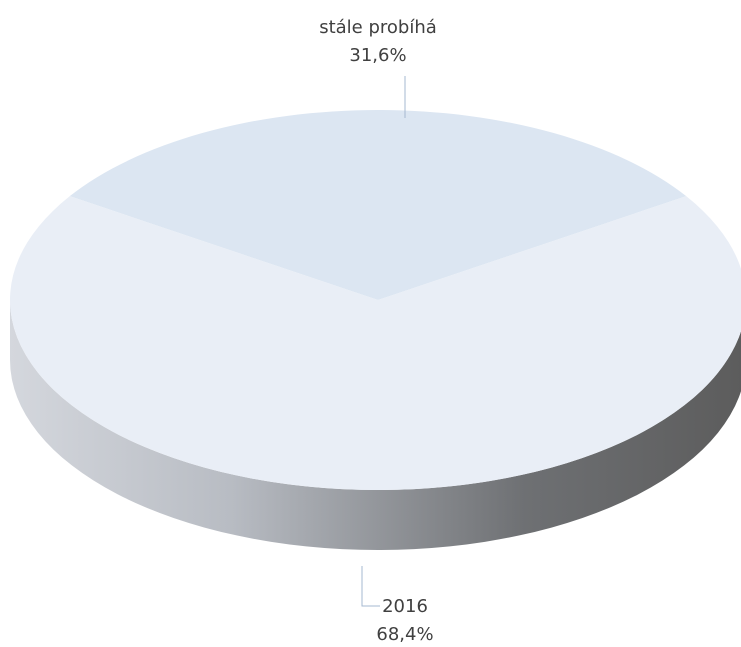  Describe the element at coordinates (405, 606) in the screenshot. I see `slice-label: 2016` at that location.